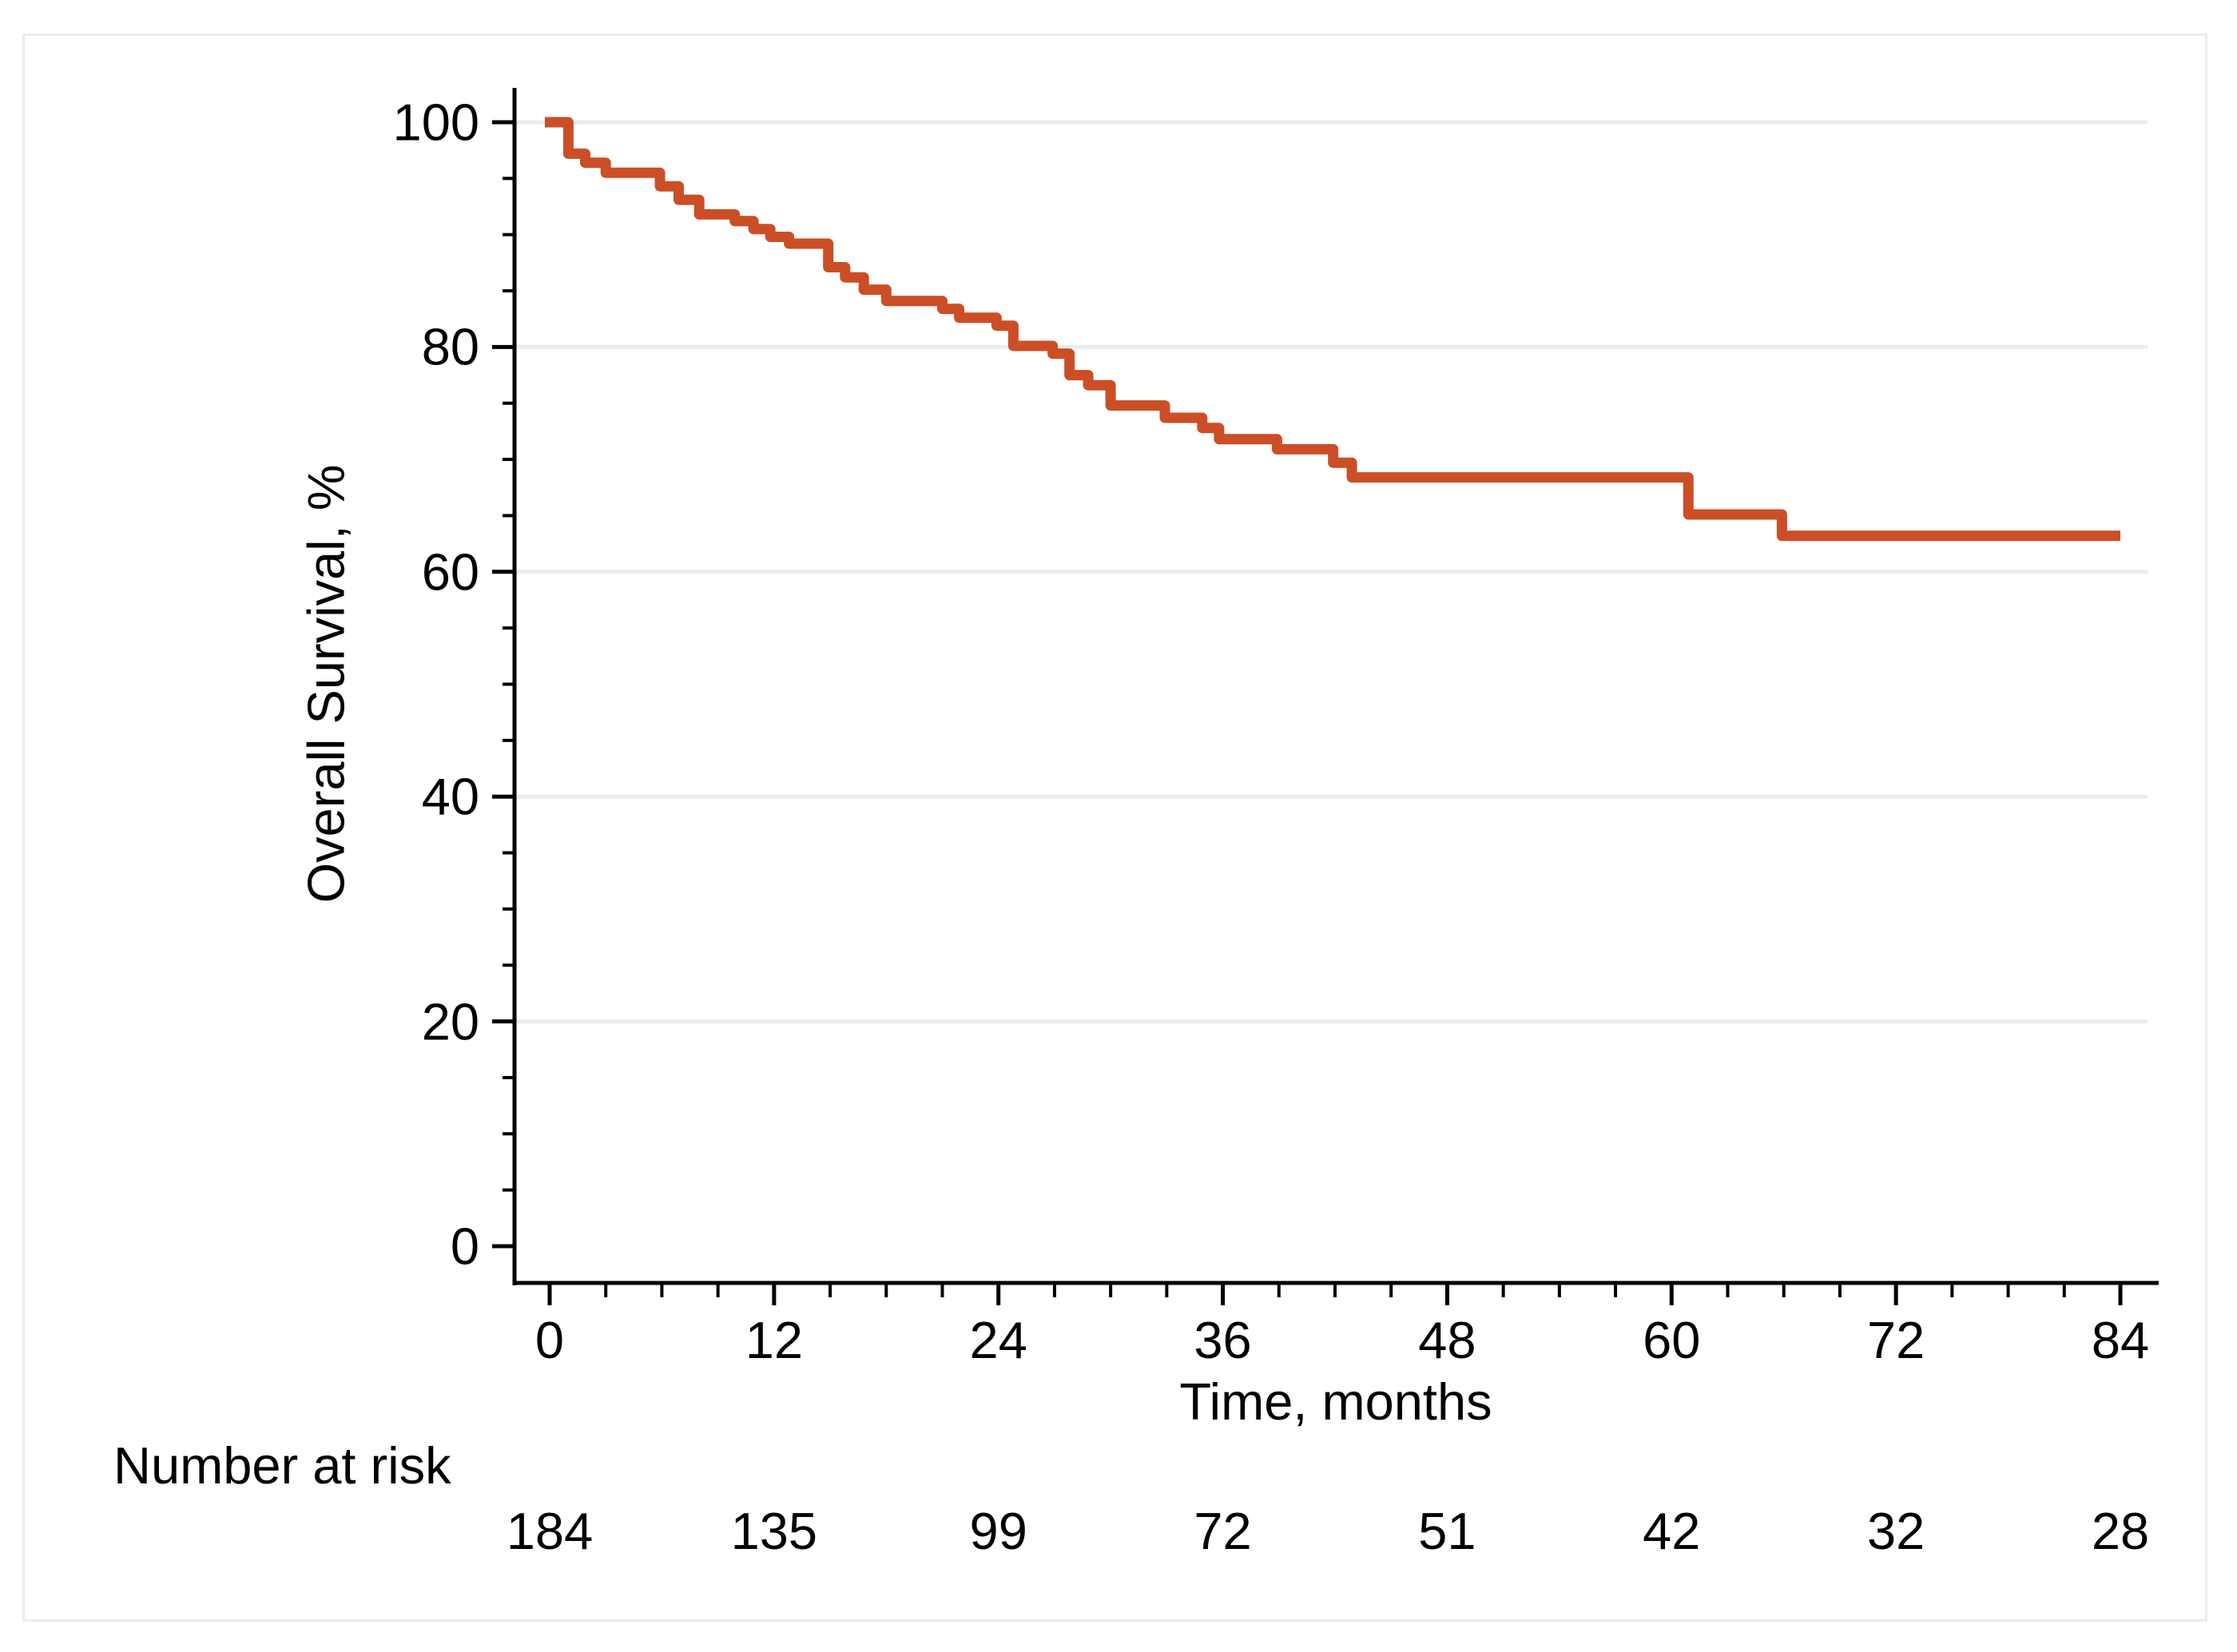 This screenshot has height=1652, width=2237. Describe the element at coordinates (998, 1340) in the screenshot. I see `x-tick-label: 24` at that location.